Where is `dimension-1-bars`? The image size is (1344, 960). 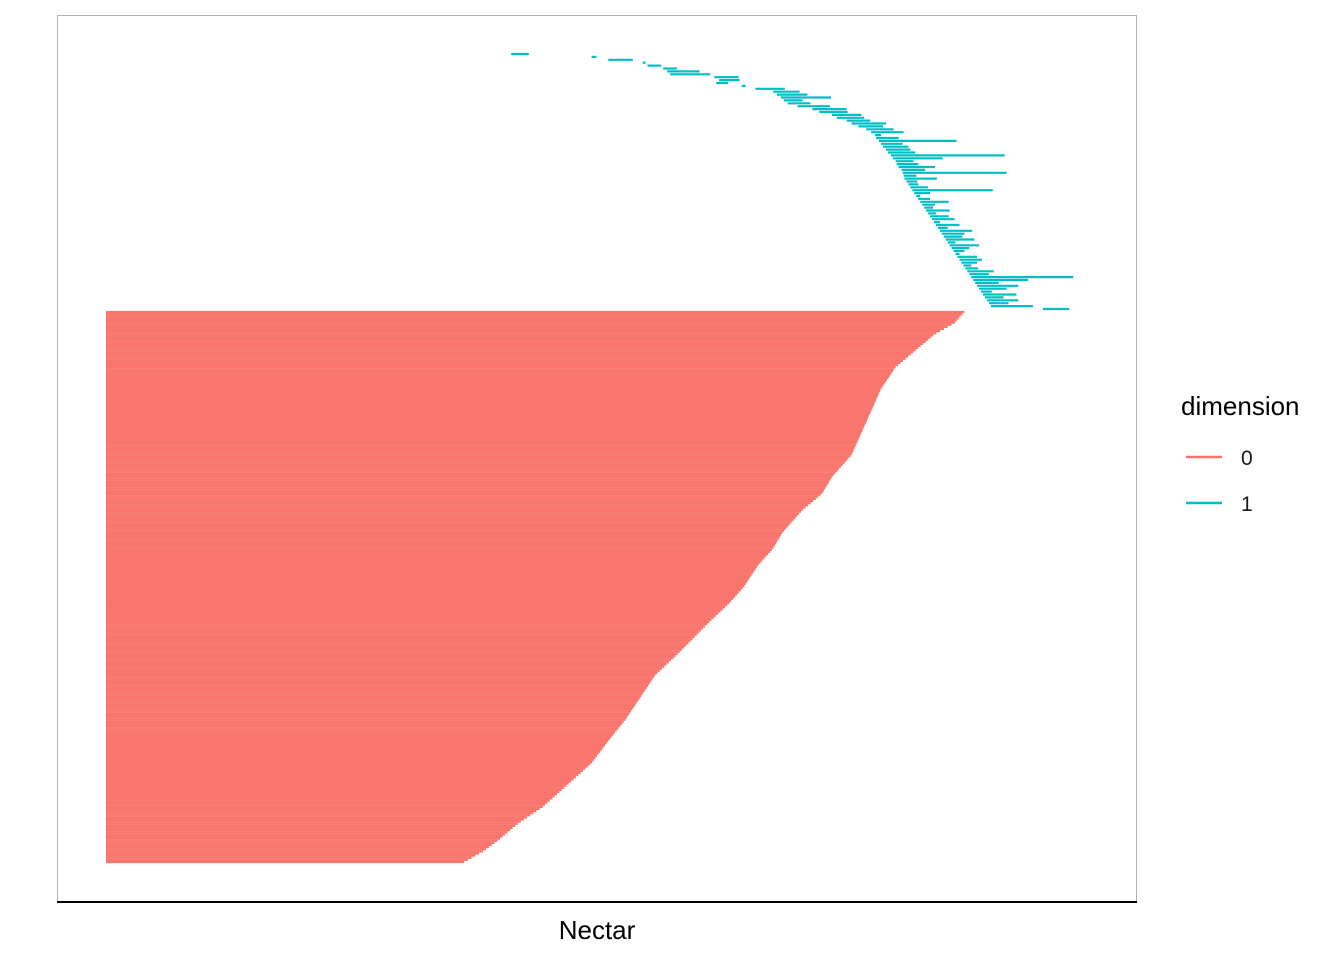
dimension-1-bars is located at coordinates (792, 181).